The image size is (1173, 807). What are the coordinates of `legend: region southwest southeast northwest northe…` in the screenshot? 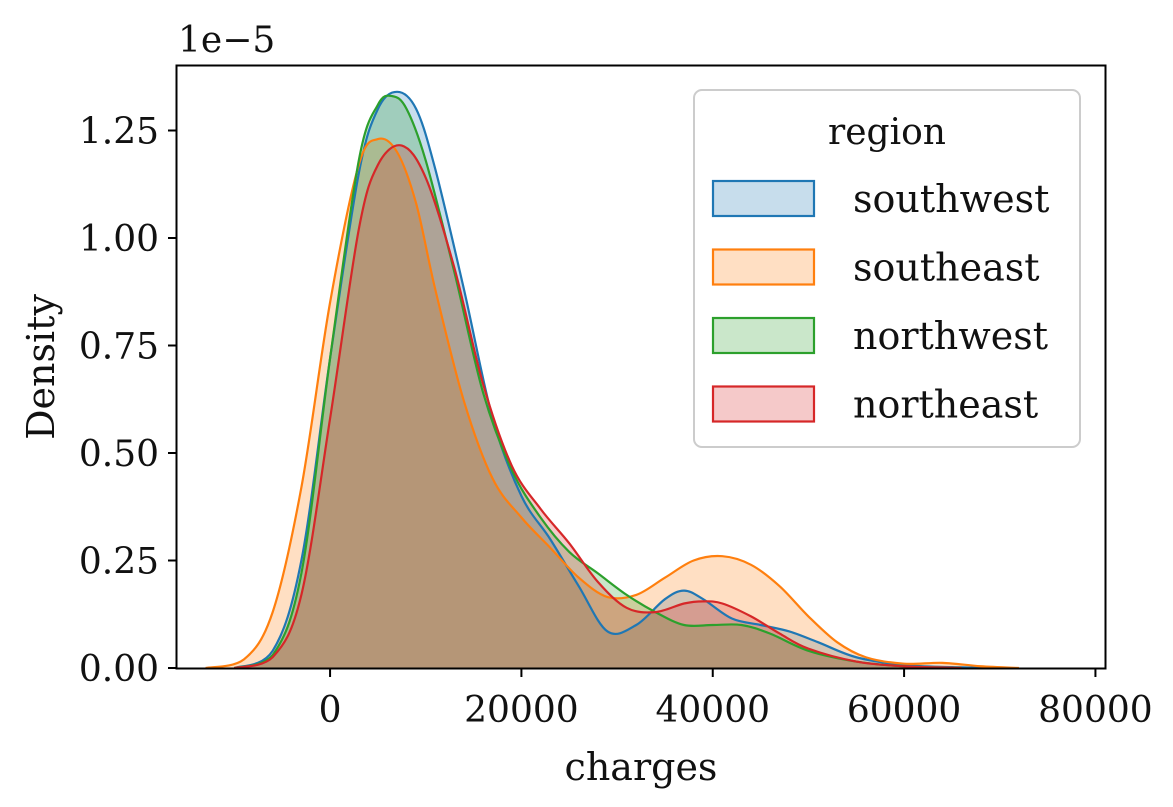 It's located at (887, 268).